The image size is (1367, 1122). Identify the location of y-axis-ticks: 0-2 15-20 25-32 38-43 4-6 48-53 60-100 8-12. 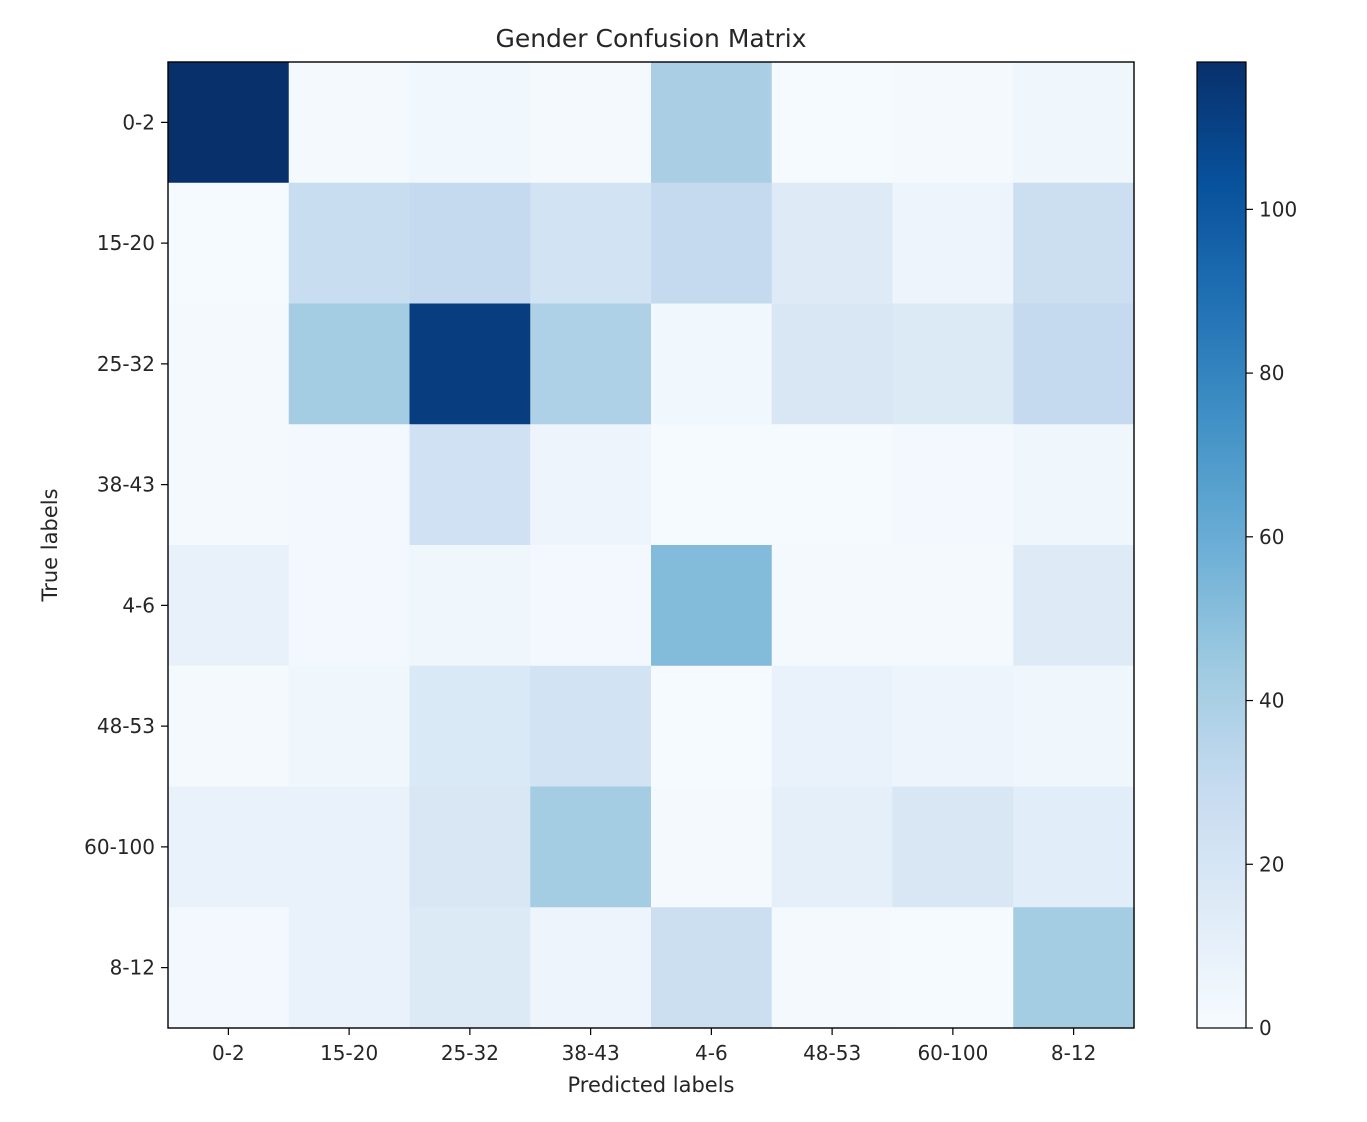
(126, 545).